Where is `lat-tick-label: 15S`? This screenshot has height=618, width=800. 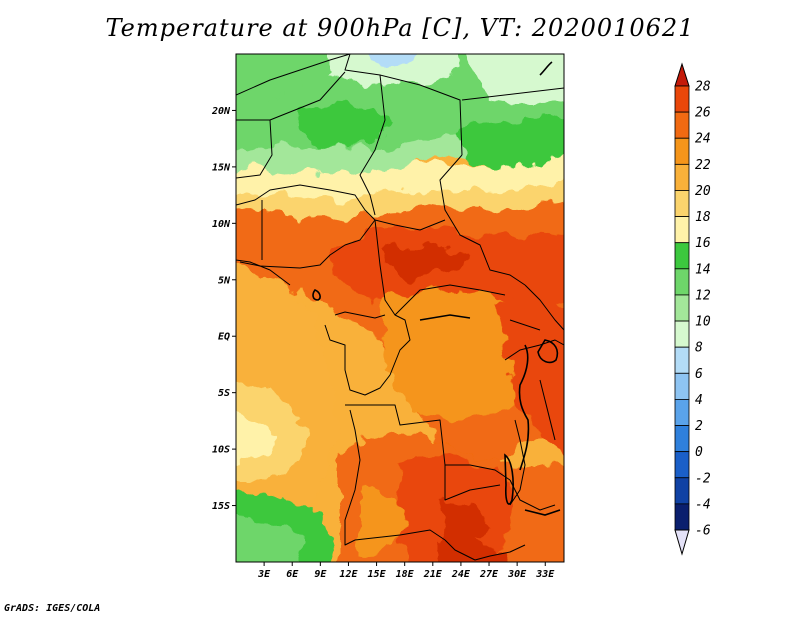
lat-tick-label: 15S is located at coordinates (221, 506).